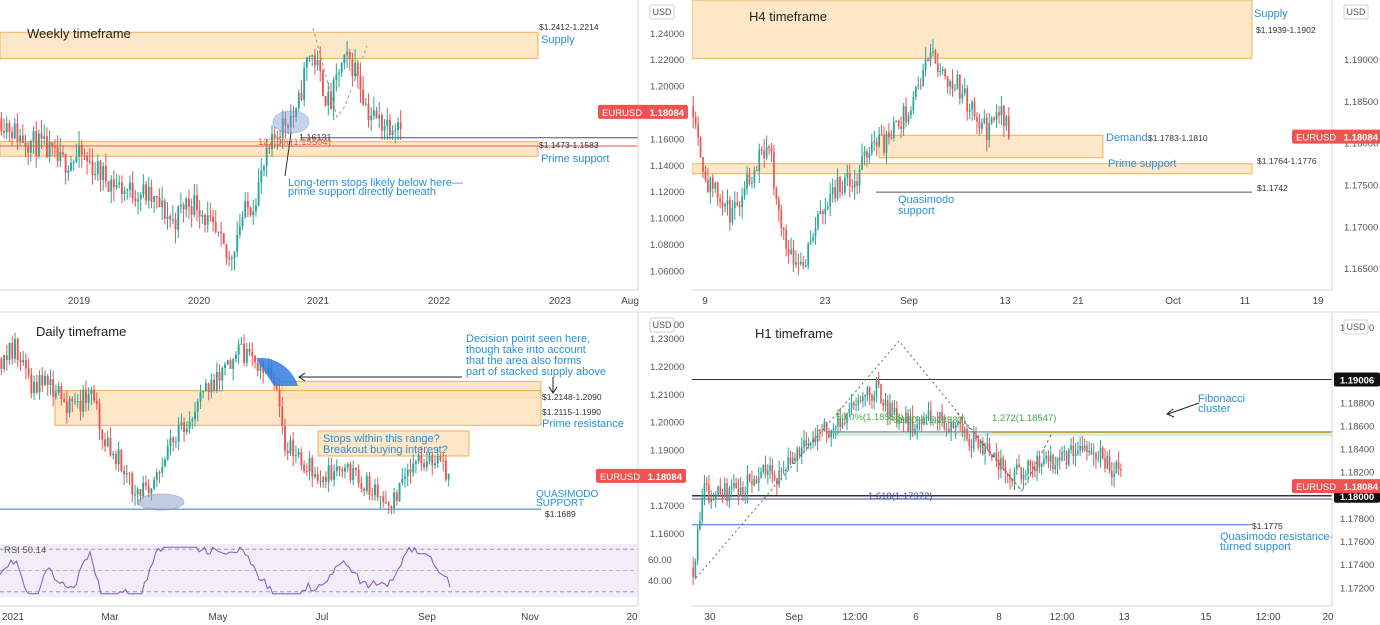  Describe the element at coordinates (1357, 565) in the screenshot. I see `y-tick-label: 1.17400` at that location.